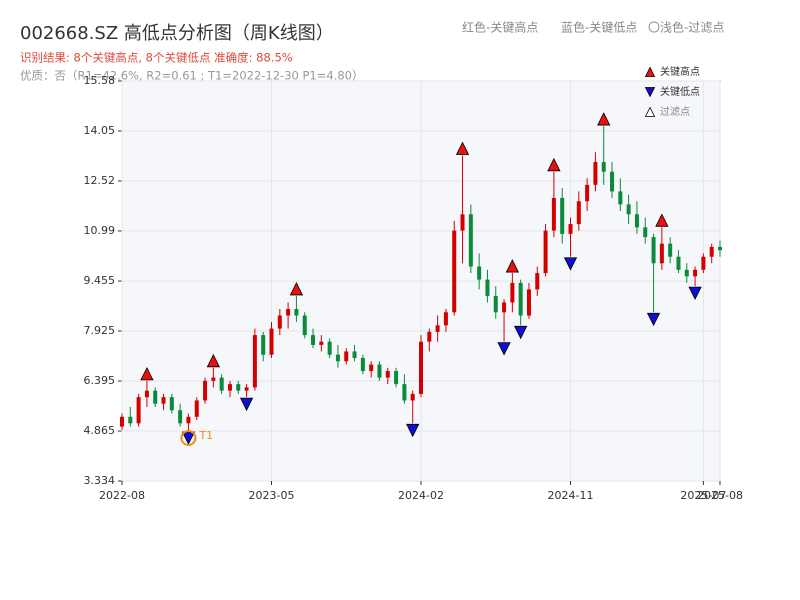 The width and height of the screenshot is (800, 600). What do you see at coordinates (100, 380) in the screenshot?
I see `y-tick-label: 6.395` at bounding box center [100, 380].